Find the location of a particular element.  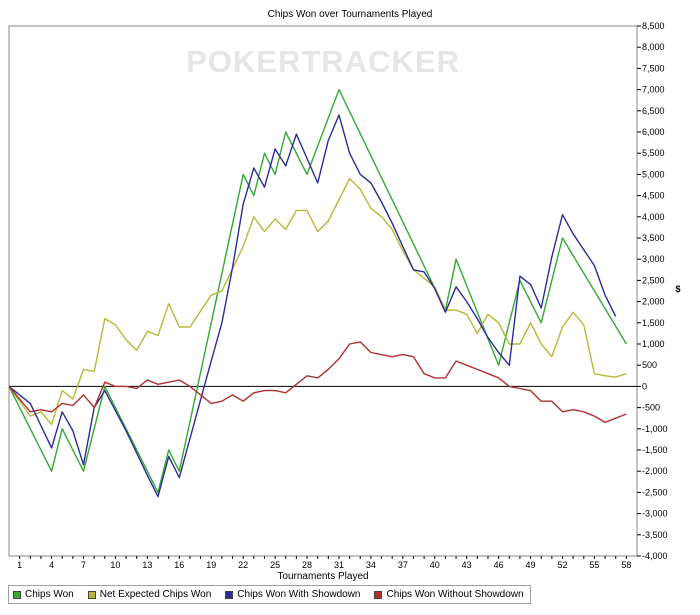

legend-item: Net Expected Chips Won is located at coordinates (149, 594).